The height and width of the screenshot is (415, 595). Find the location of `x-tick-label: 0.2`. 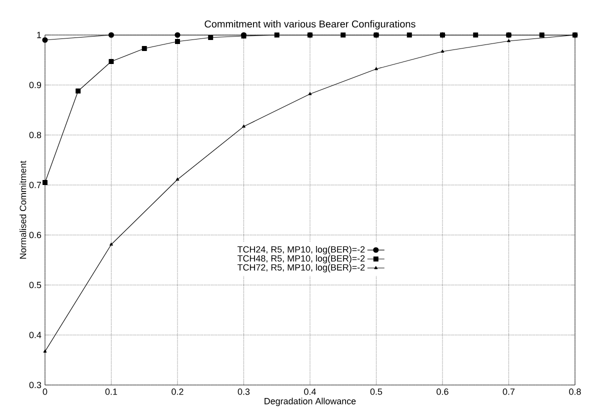

x-tick-label: 0.2 is located at coordinates (178, 391).